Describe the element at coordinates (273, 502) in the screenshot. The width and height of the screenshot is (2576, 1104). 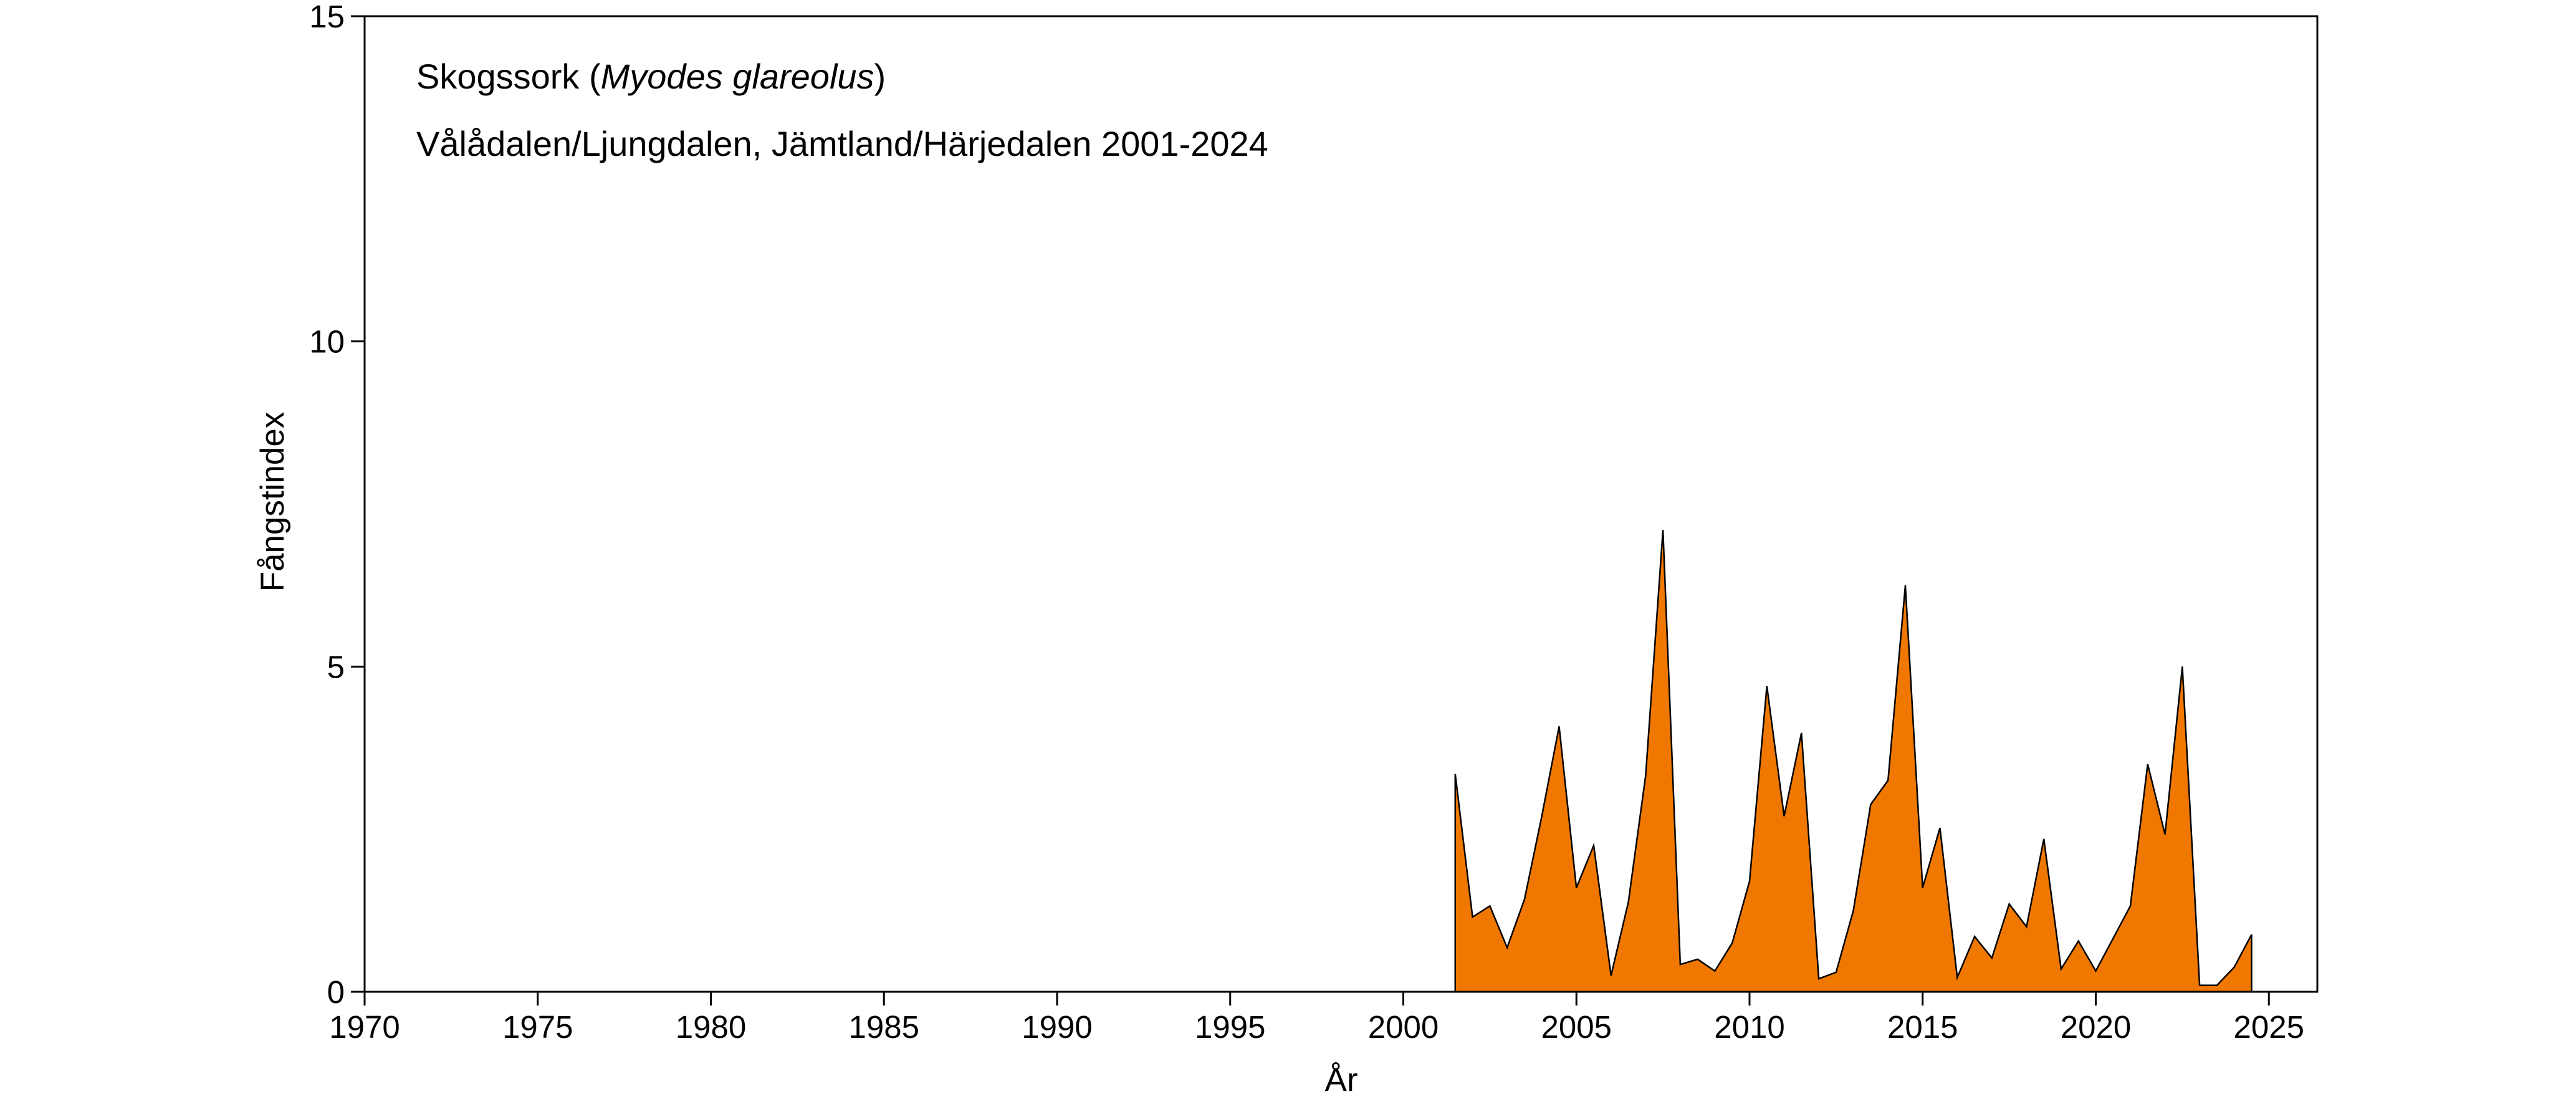
I see `y-axis-label: Fångstindex` at that location.